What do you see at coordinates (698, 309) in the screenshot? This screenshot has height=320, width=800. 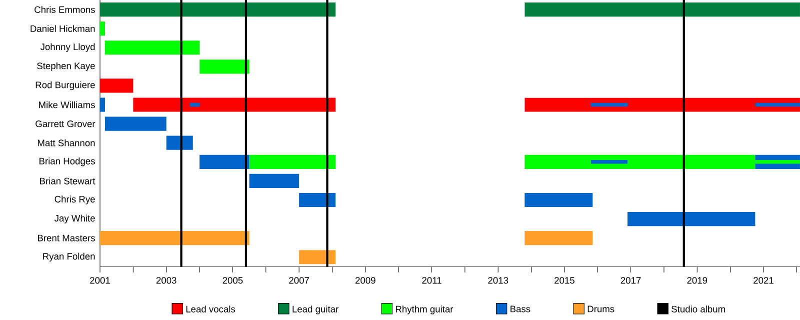 I see `legend-label: Studio album` at bounding box center [698, 309].